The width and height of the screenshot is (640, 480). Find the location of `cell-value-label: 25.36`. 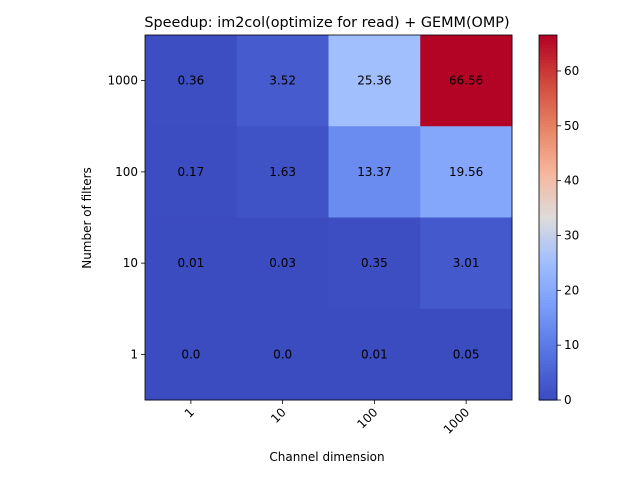

cell-value-label: 25.36 is located at coordinates (374, 81).